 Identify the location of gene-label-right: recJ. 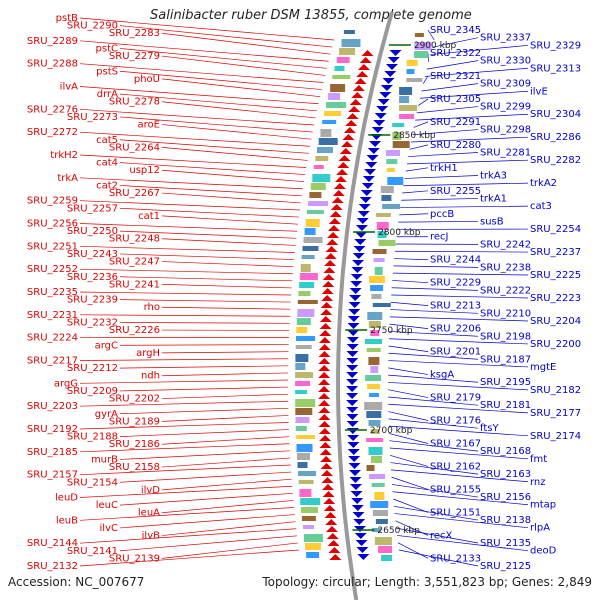
(439, 237).